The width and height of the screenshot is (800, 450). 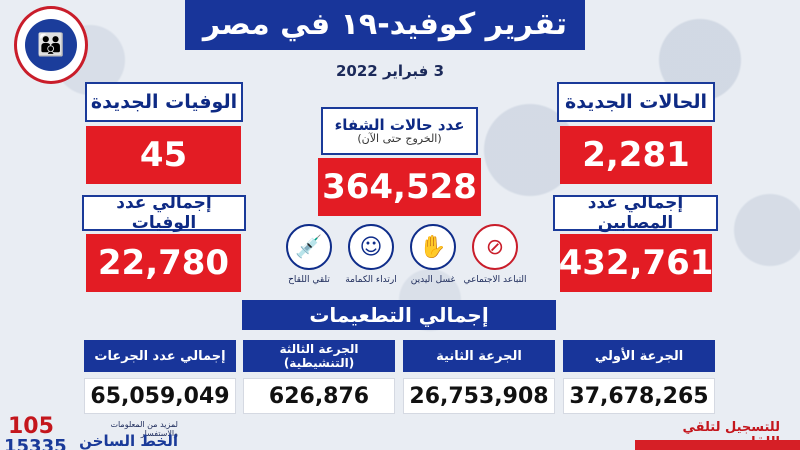 I want to click on hotline-number-1: 105, so click(x=31, y=426).